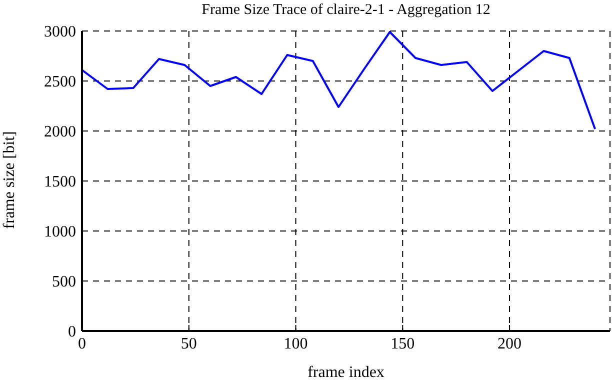 Image resolution: width=612 pixels, height=382 pixels. Describe the element at coordinates (10, 180) in the screenshot. I see `y-axis-title: frame size [bit]` at that location.